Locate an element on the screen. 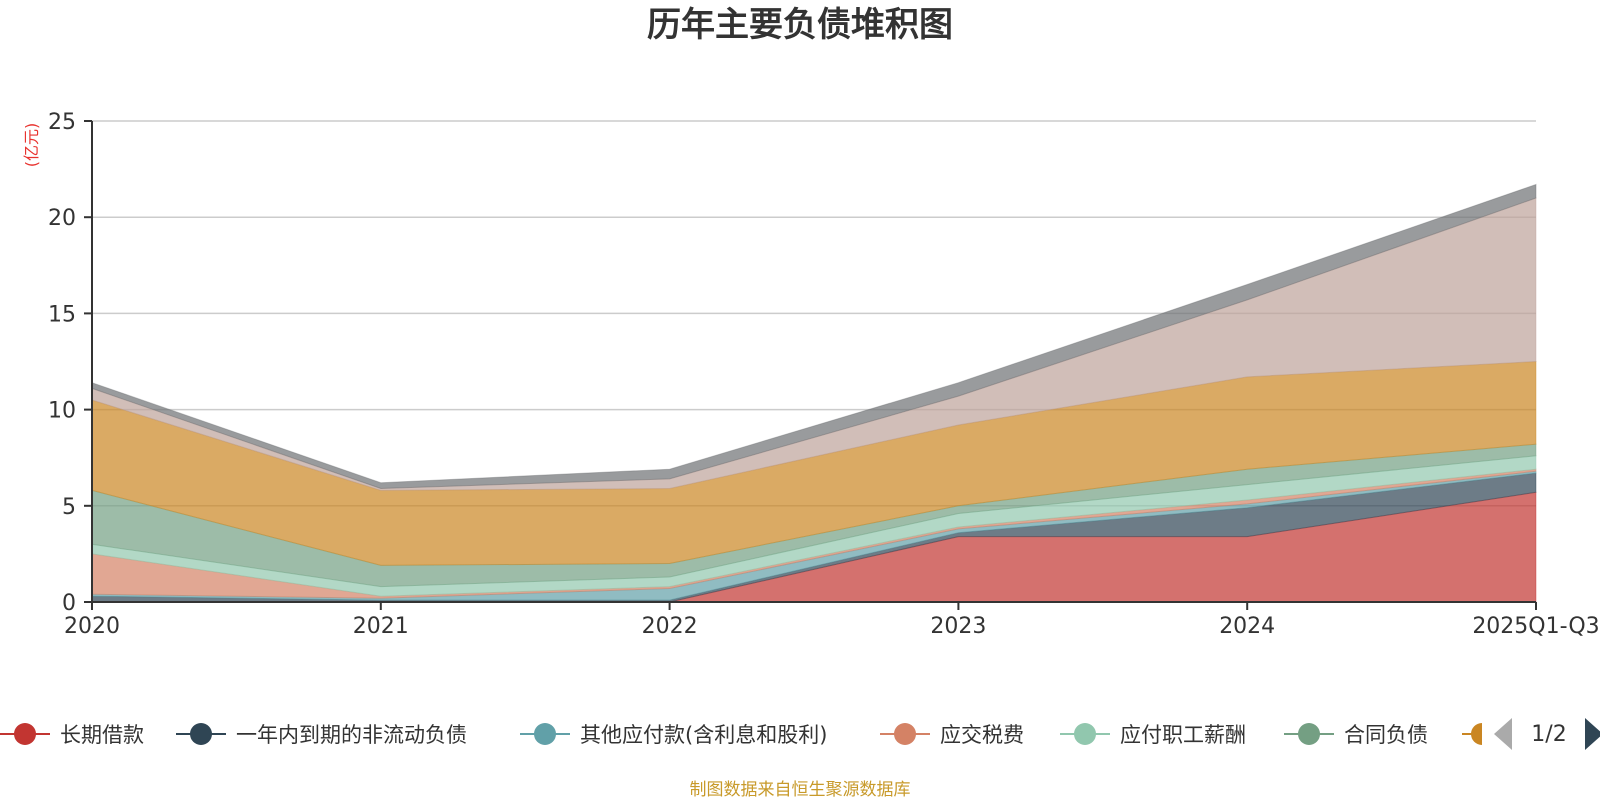  legend-next-page-icon is located at coordinates (1592, 734).